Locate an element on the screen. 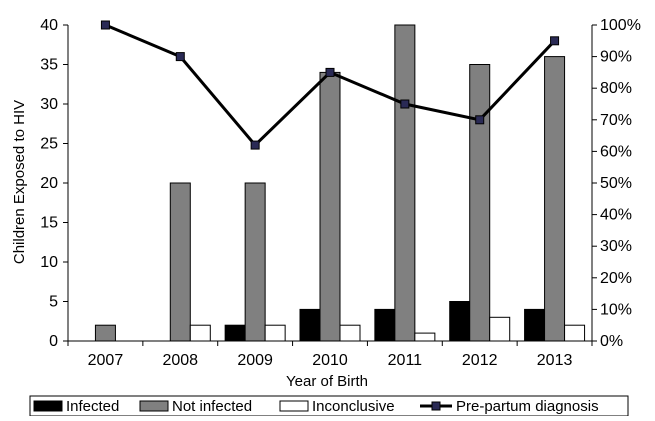 Image resolution: width=655 pixels, height=421 pixels. y2-tick-label: 0% is located at coordinates (611, 341).